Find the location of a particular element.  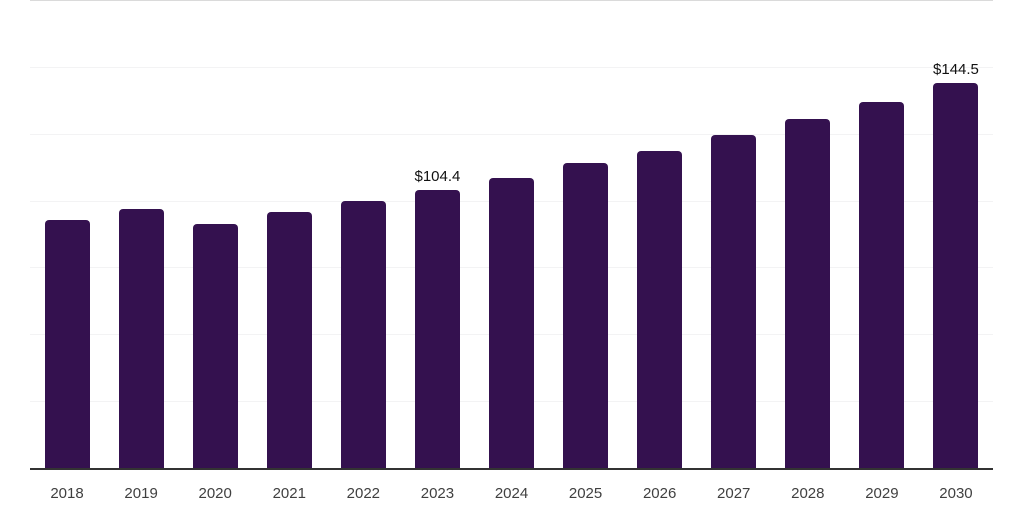

bar-2023 is located at coordinates (437, 329).